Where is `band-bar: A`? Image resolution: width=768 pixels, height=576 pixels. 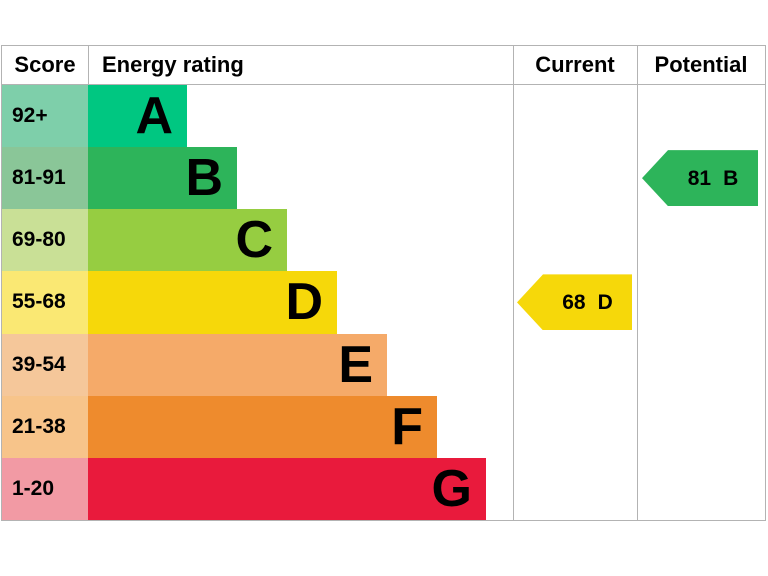
band-bar: A is located at coordinates (137, 116).